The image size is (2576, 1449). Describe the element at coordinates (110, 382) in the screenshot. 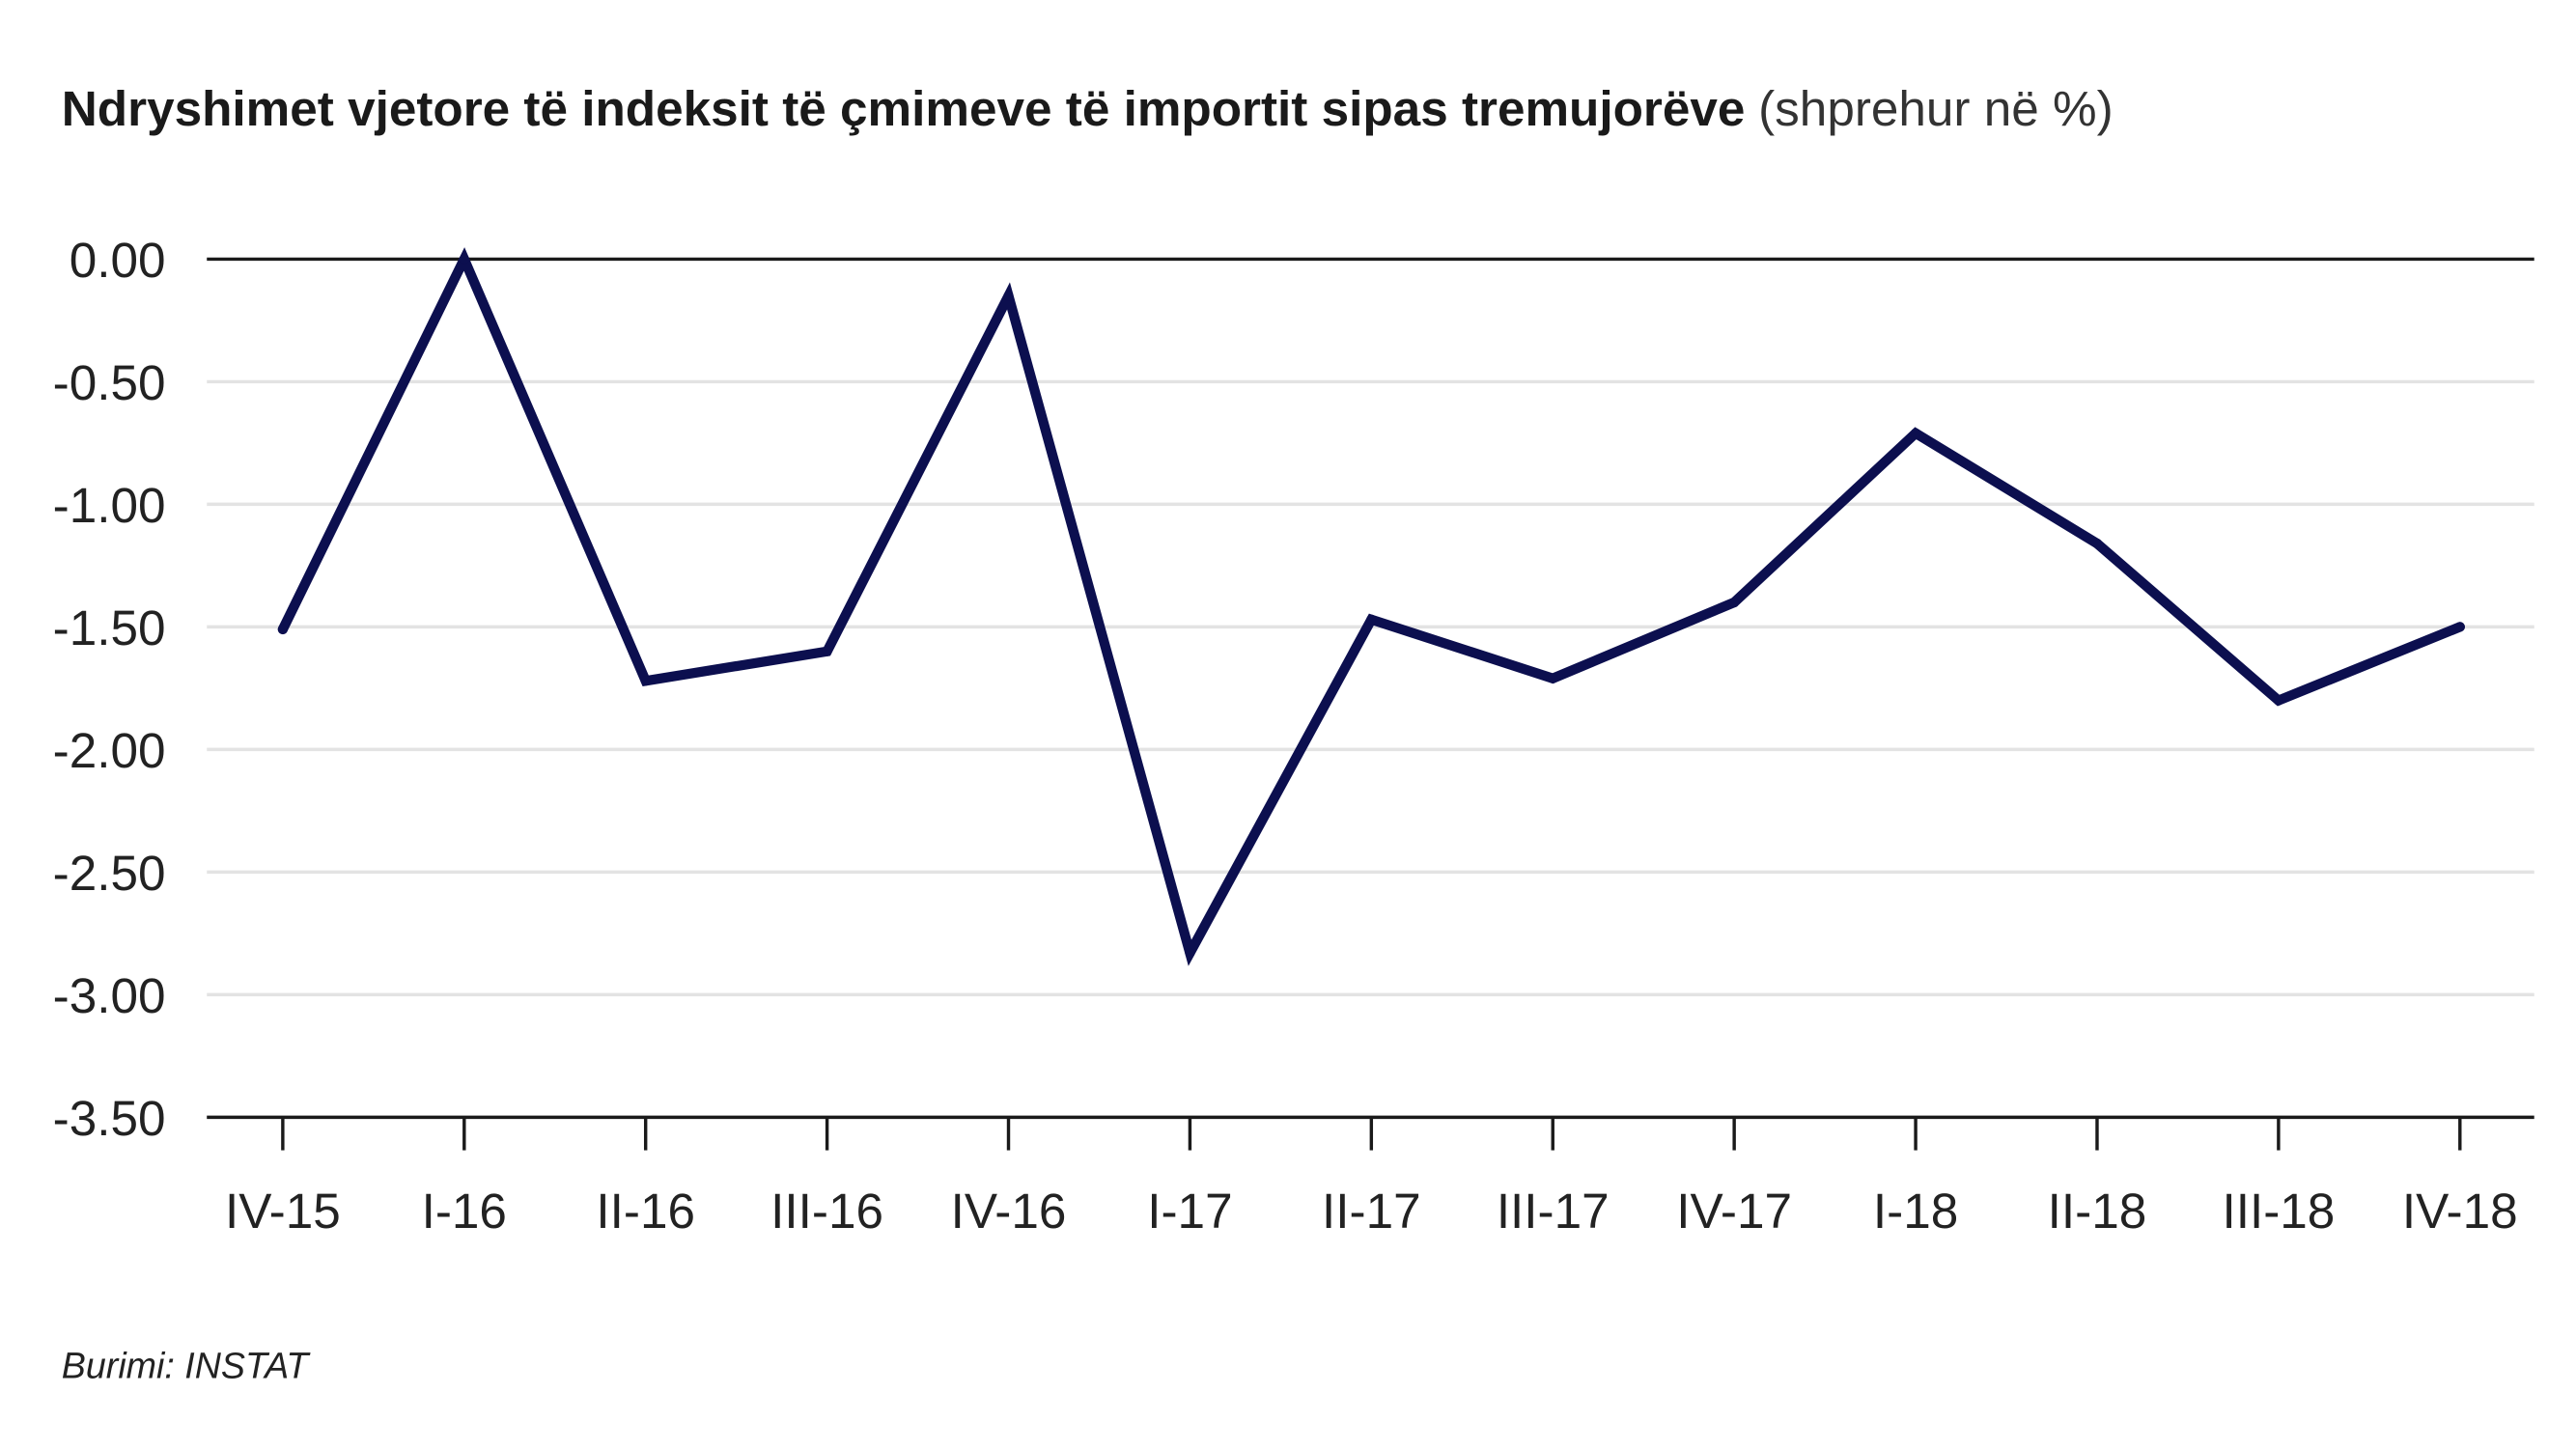

I see `y-tick-label: -0.50` at that location.